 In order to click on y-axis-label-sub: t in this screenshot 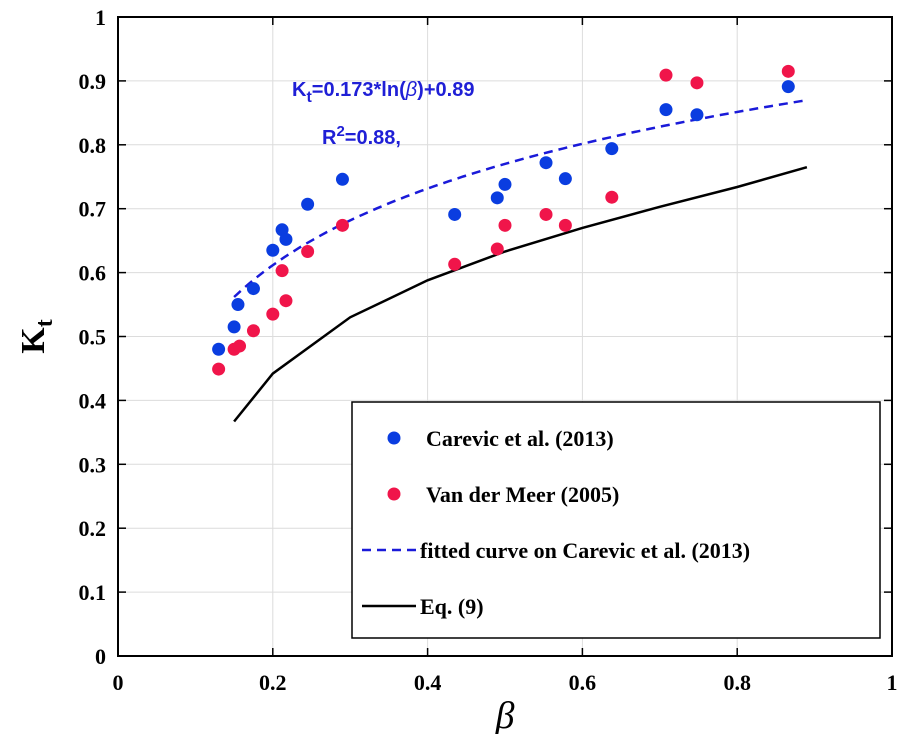, I will do `click(45, 323)`.